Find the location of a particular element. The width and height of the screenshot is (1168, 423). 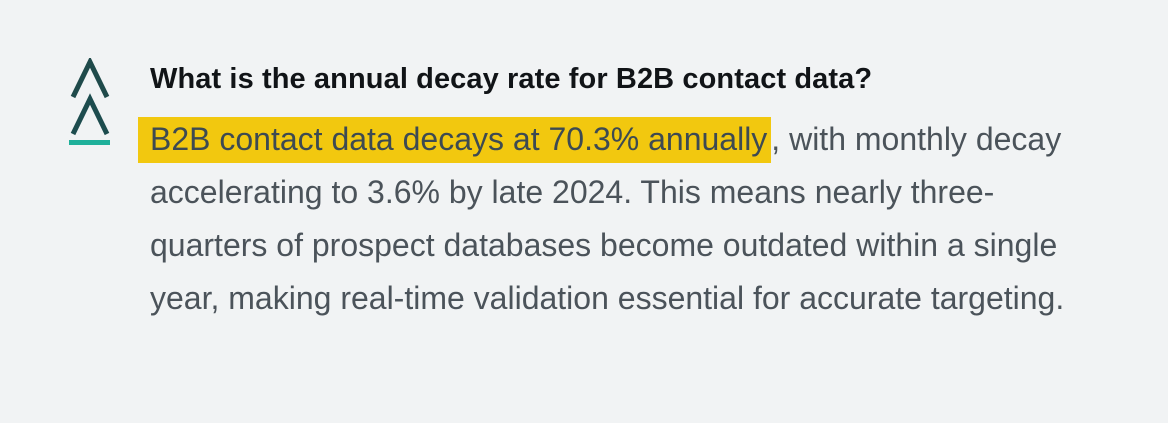

brand-logo is located at coordinates (90, 104).